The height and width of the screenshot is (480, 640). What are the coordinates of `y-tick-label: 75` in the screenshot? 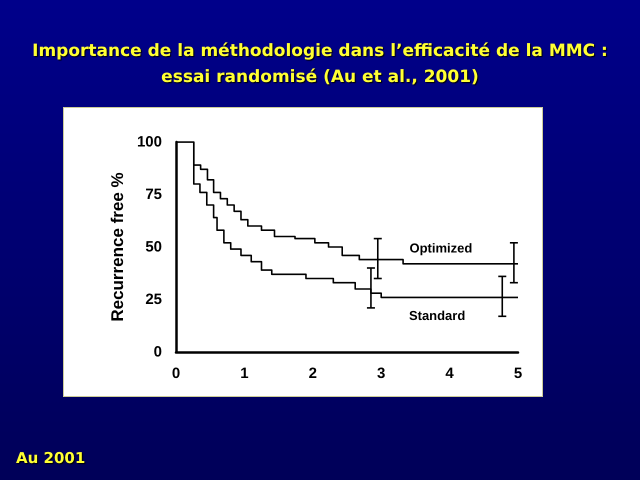 It's located at (153, 194).